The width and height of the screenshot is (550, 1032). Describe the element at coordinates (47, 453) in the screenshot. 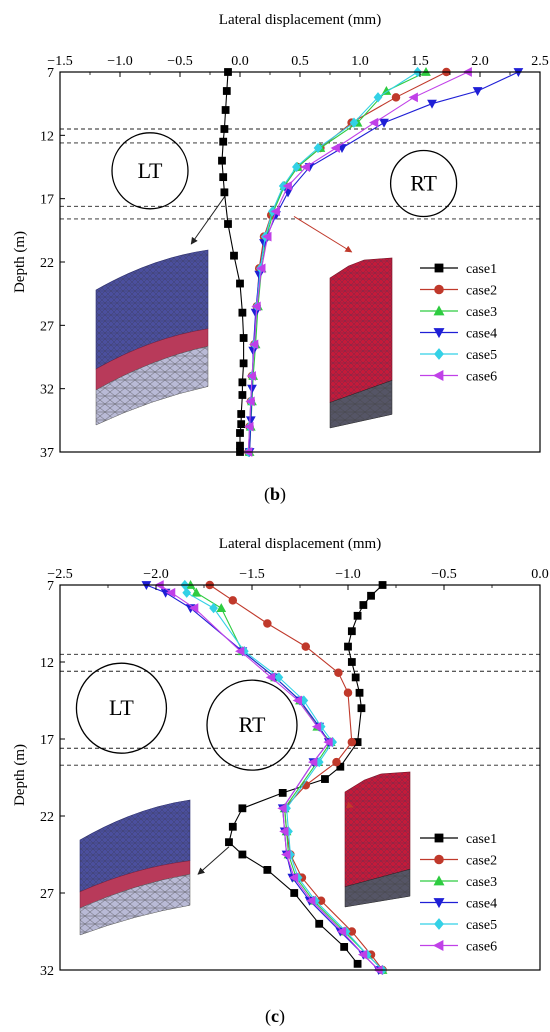

I see `y-tick-label: 37` at that location.